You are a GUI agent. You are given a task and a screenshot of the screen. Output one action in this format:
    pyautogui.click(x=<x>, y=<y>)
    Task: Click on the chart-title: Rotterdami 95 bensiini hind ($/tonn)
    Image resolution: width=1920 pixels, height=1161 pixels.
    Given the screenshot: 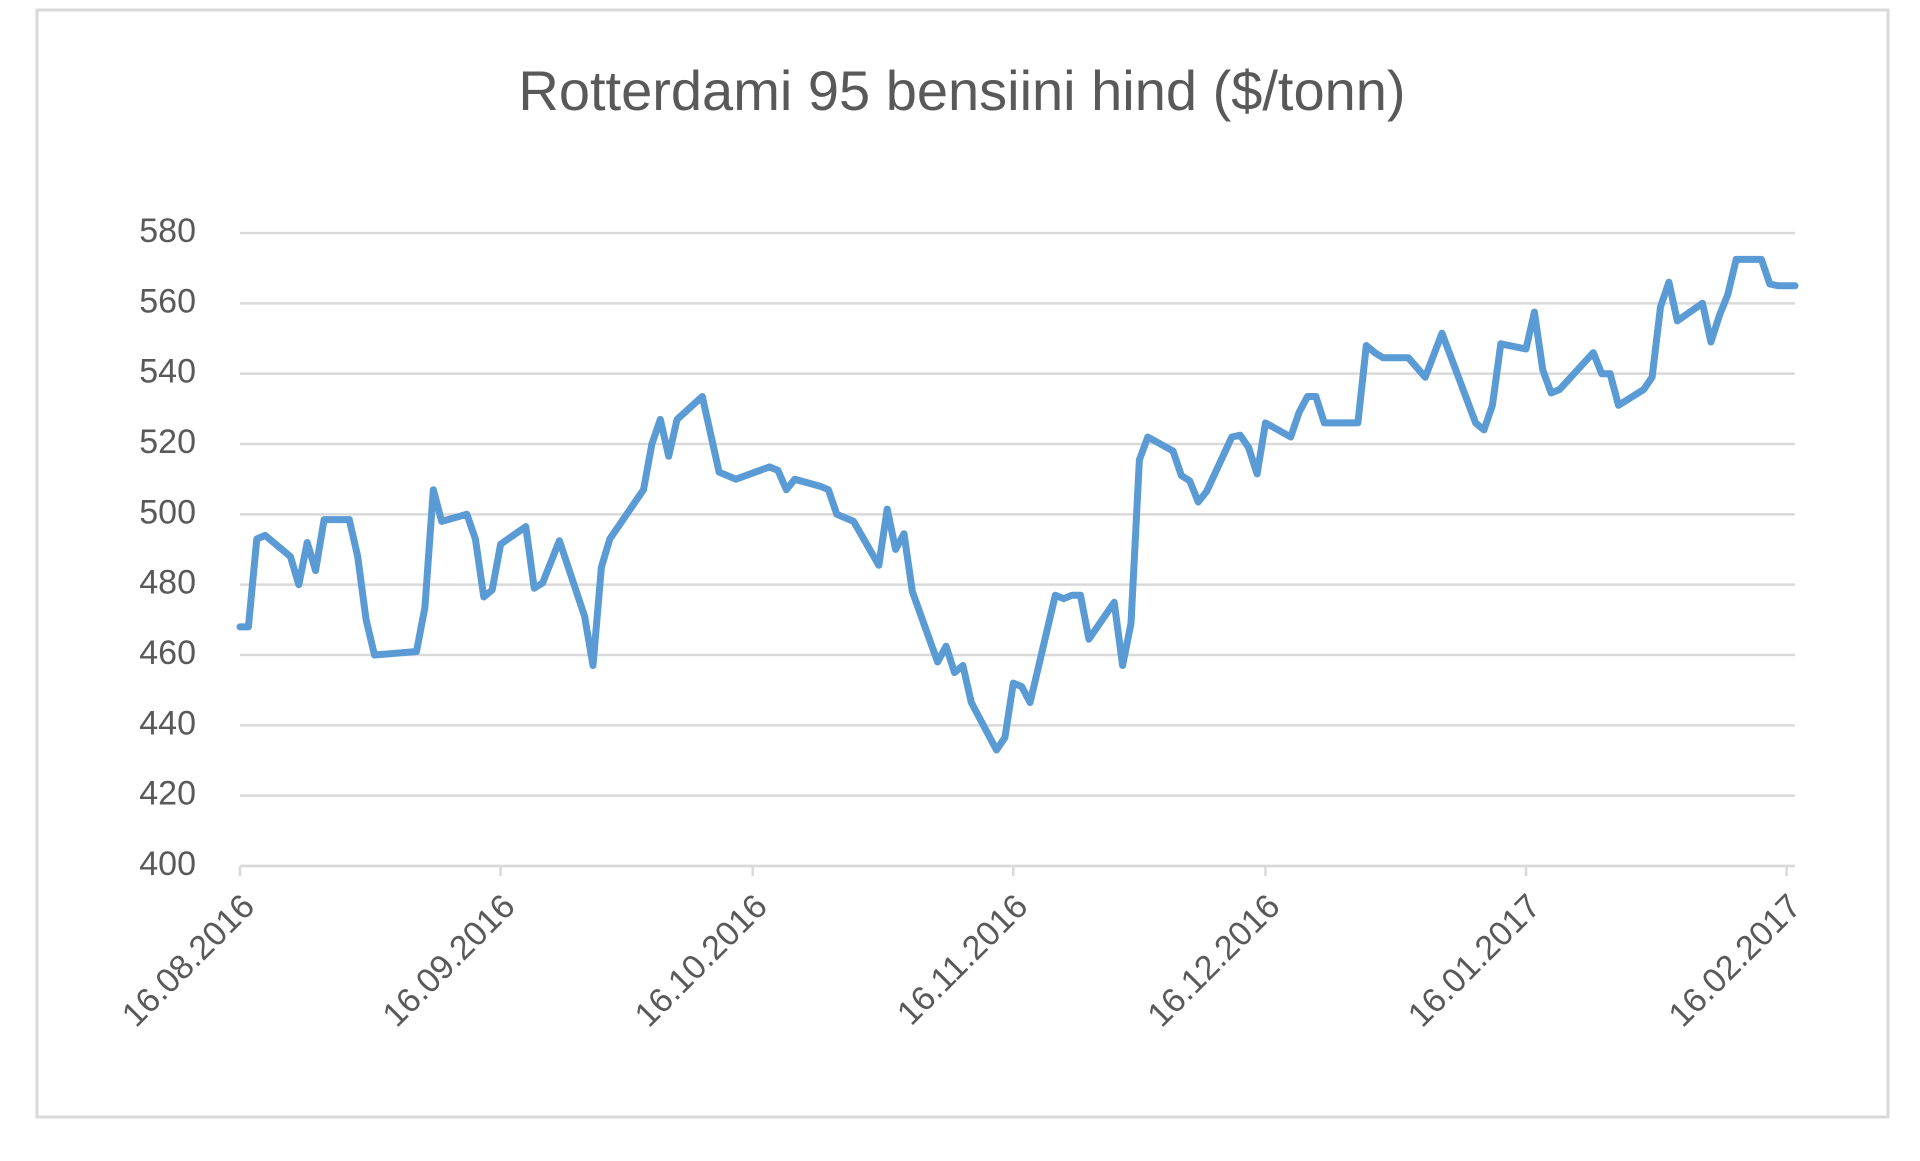 What is the action you would take?
    pyautogui.click(x=961, y=90)
    